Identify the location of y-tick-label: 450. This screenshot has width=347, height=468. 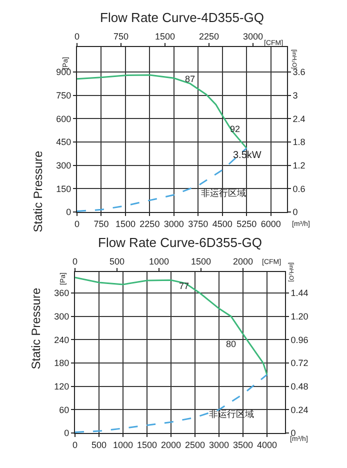
(64, 142).